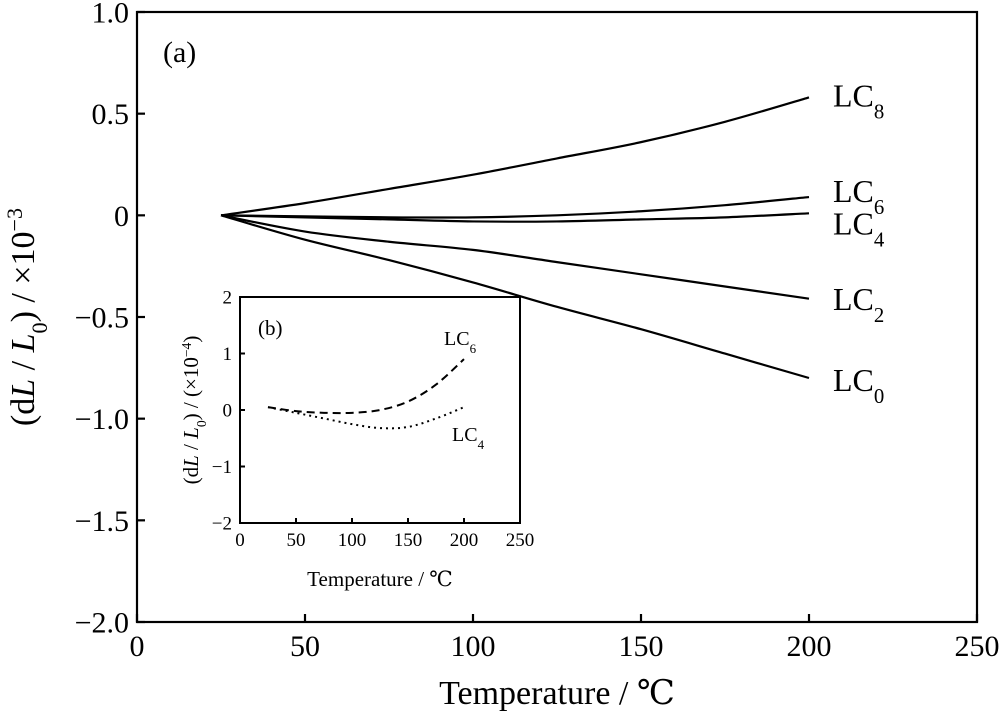 This screenshot has height=713, width=1000. Describe the element at coordinates (305, 646) in the screenshot. I see `main-x-tick-label: 50` at that location.